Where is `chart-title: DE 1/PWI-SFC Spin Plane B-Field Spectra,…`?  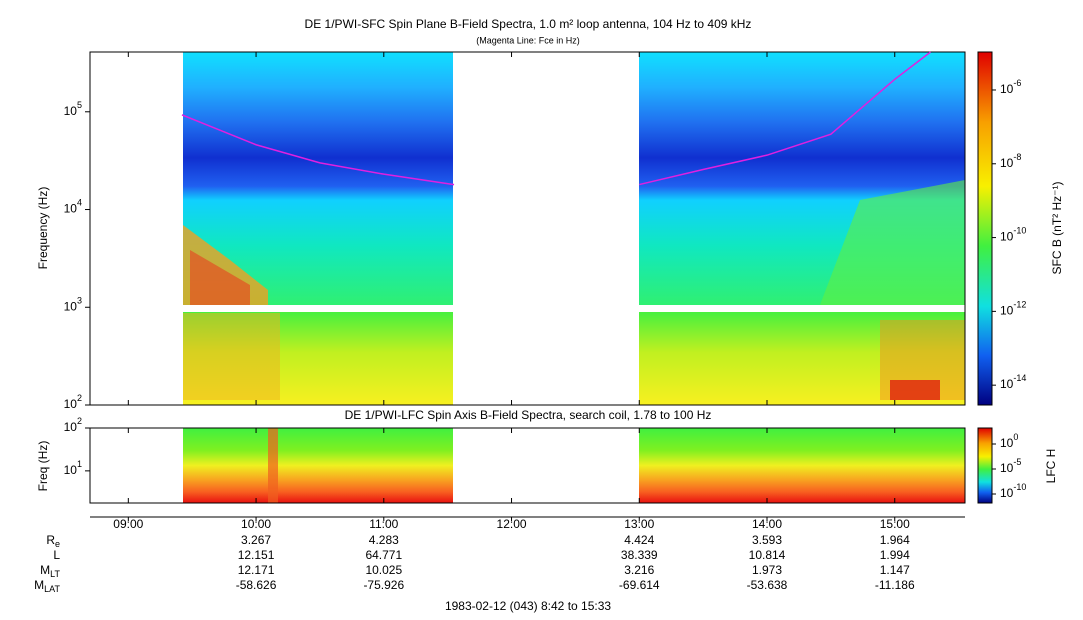 chart-title: DE 1/PWI-SFC Spin Plane B-Field Spectra,… is located at coordinates (528, 24).